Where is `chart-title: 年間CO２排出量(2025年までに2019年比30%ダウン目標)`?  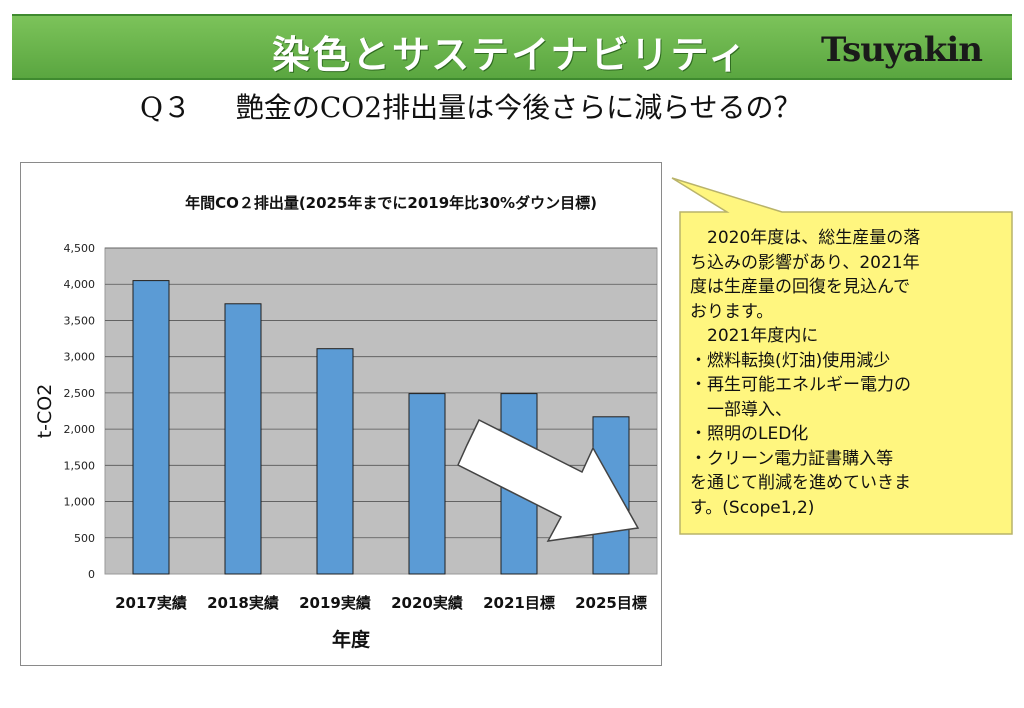 chart-title: 年間CO２排出量(2025年までに2019年比30%ダウン目標) is located at coordinates (391, 203).